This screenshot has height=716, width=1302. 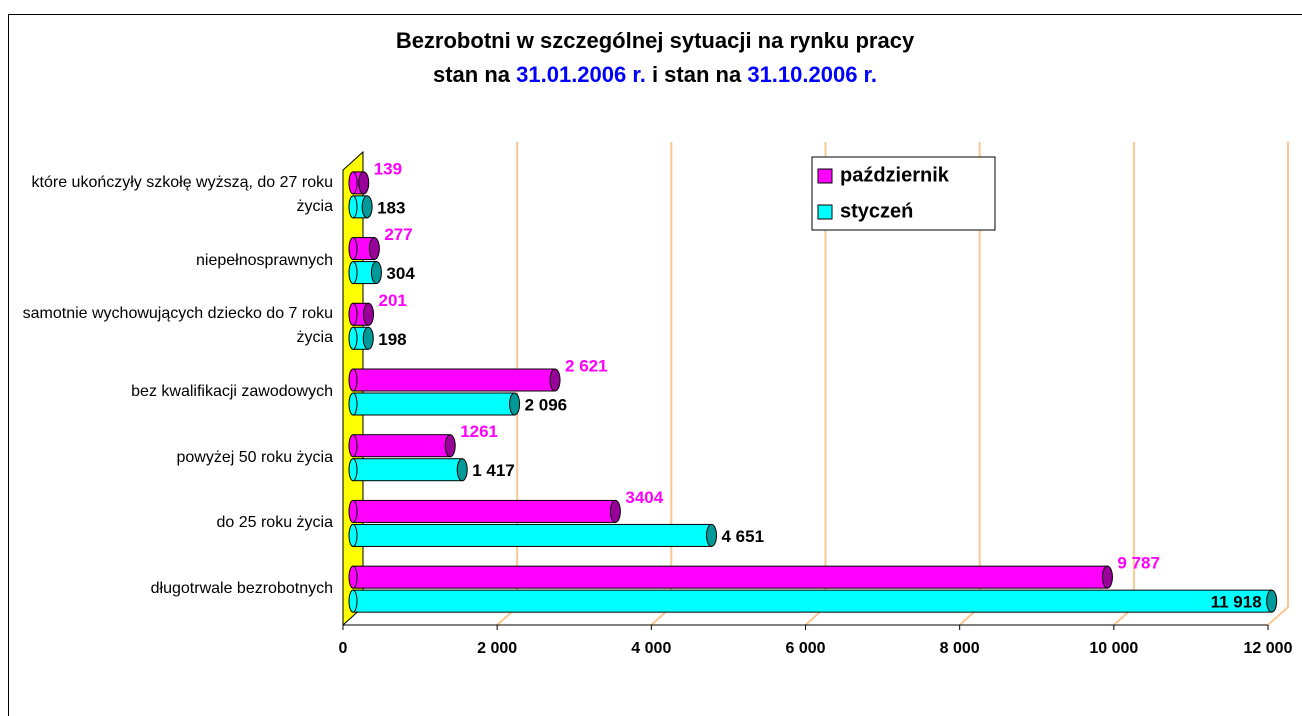 I want to click on category-label: niepełnosprawnych, so click(x=264, y=260).